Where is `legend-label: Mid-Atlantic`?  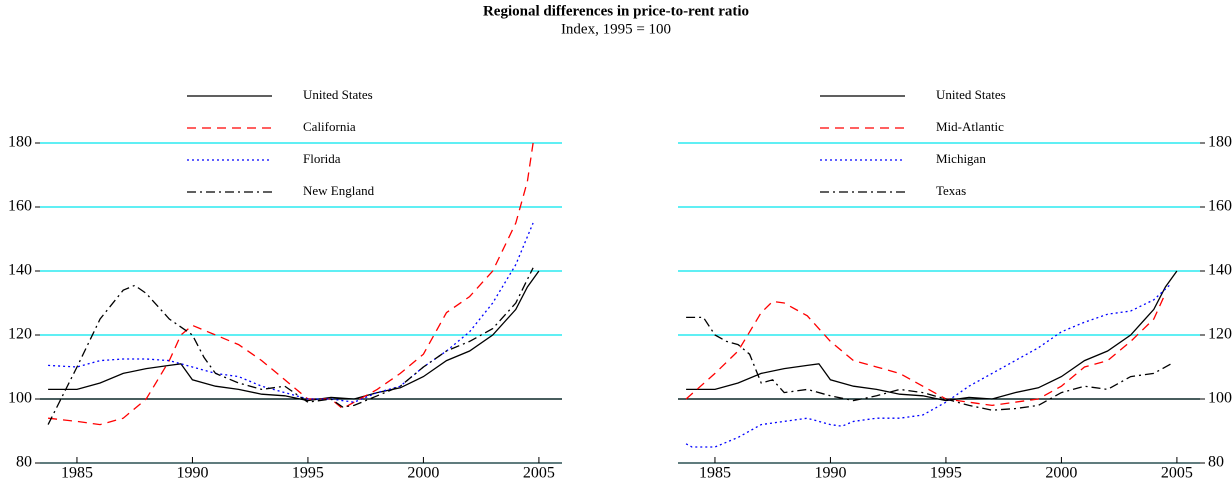 legend-label: Mid-Atlantic is located at coordinates (970, 126).